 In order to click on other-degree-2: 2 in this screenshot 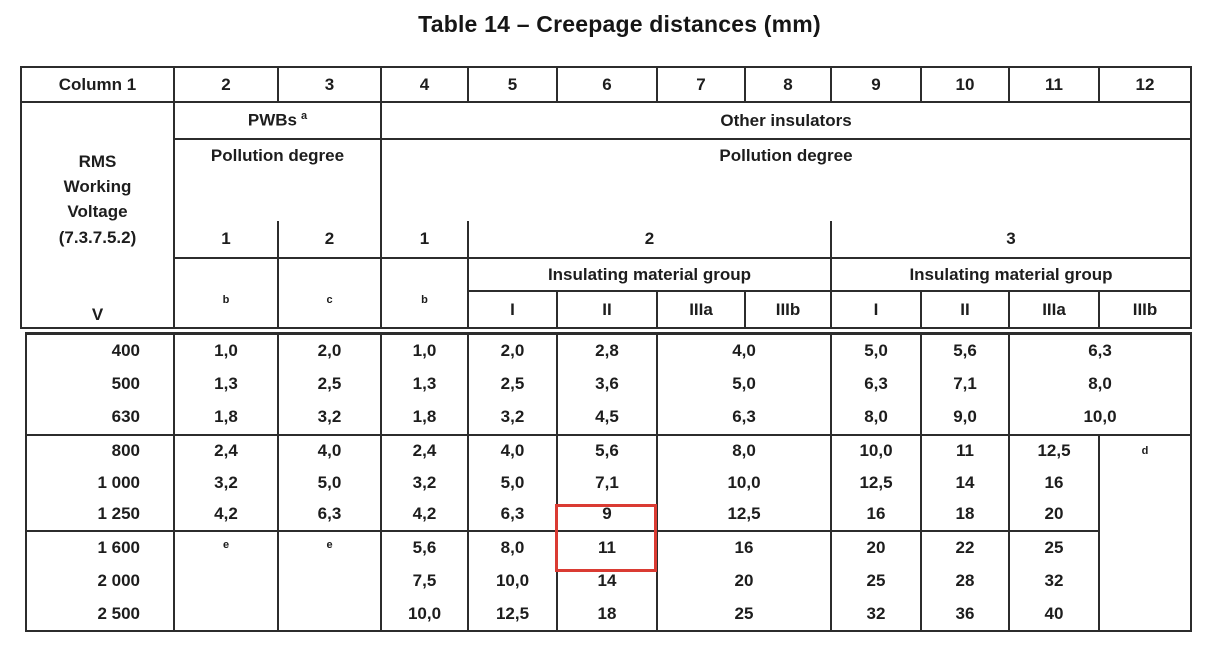, I will do `click(649, 239)`.